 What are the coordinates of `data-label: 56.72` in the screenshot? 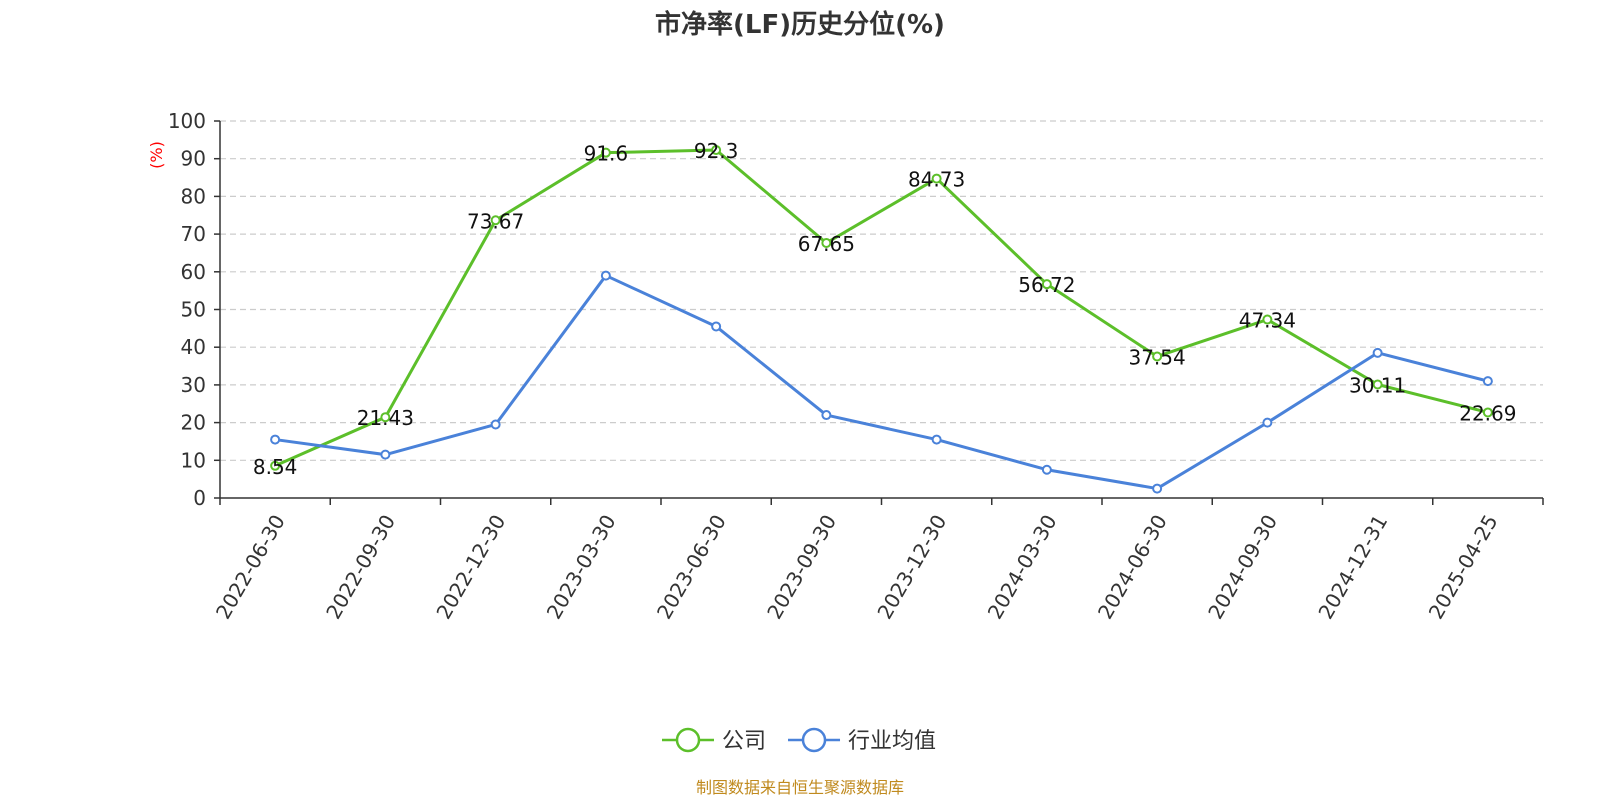 It's located at (1046, 285).